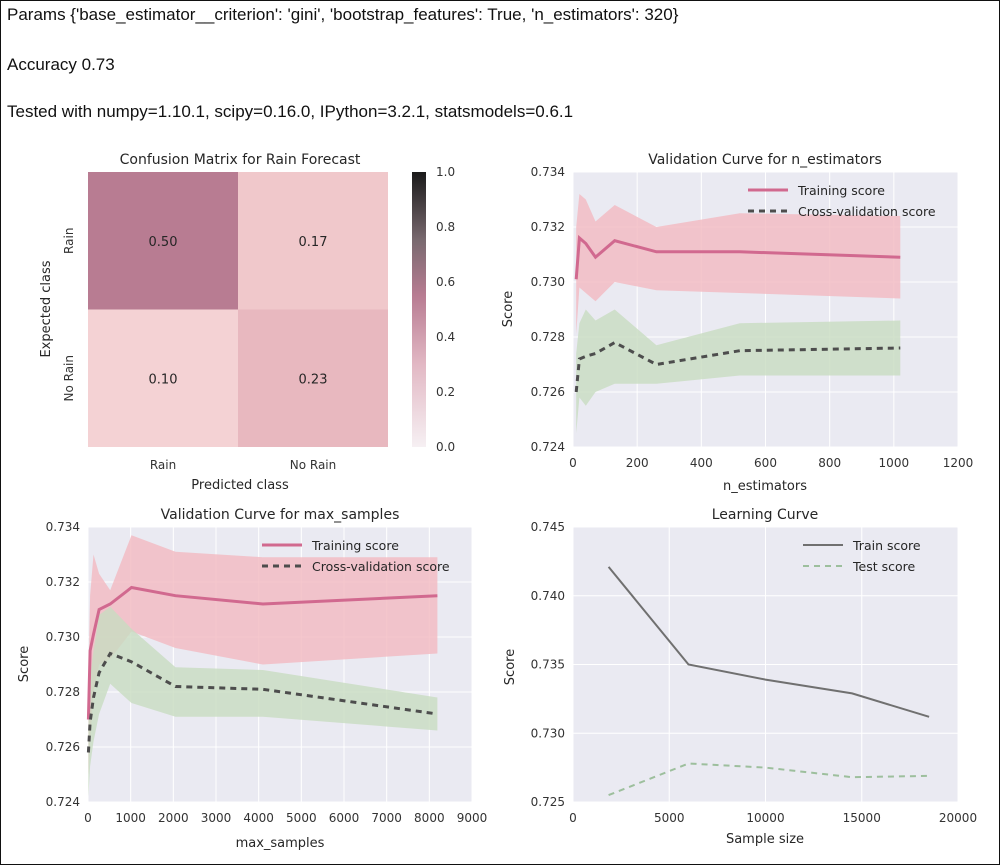 The image size is (1000, 865). I want to click on accuracy-text: Accuracy 0.73, so click(61, 64).